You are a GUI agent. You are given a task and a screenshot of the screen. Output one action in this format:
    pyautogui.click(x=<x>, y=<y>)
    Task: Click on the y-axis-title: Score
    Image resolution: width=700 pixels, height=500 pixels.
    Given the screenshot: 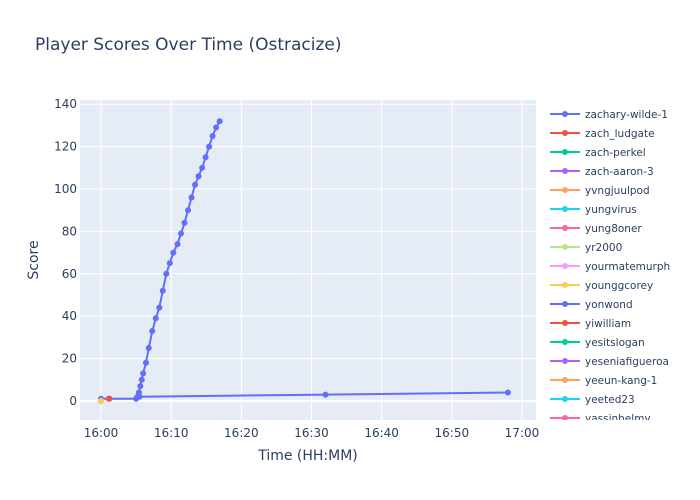 What is the action you would take?
    pyautogui.click(x=34, y=259)
    